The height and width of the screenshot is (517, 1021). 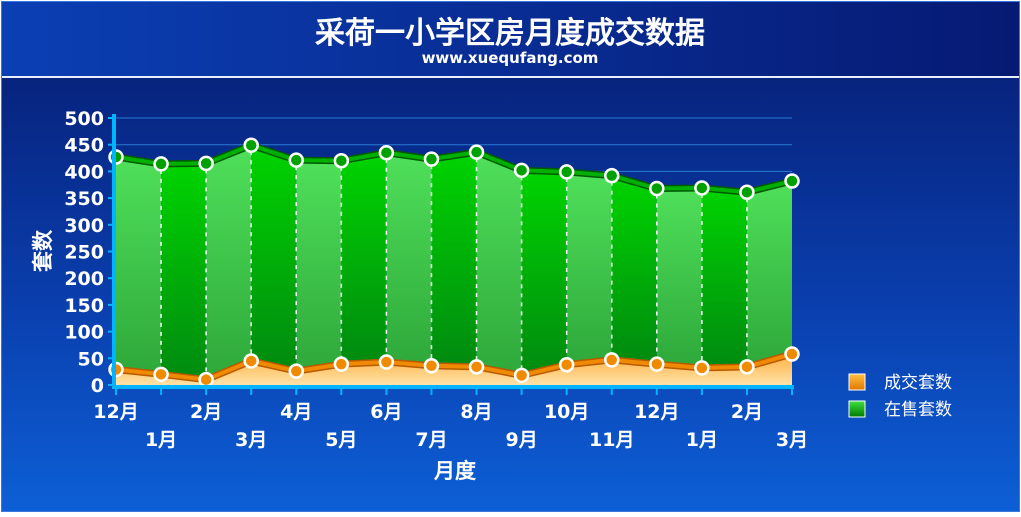 I want to click on x-tick-label: 4月, so click(x=296, y=412).